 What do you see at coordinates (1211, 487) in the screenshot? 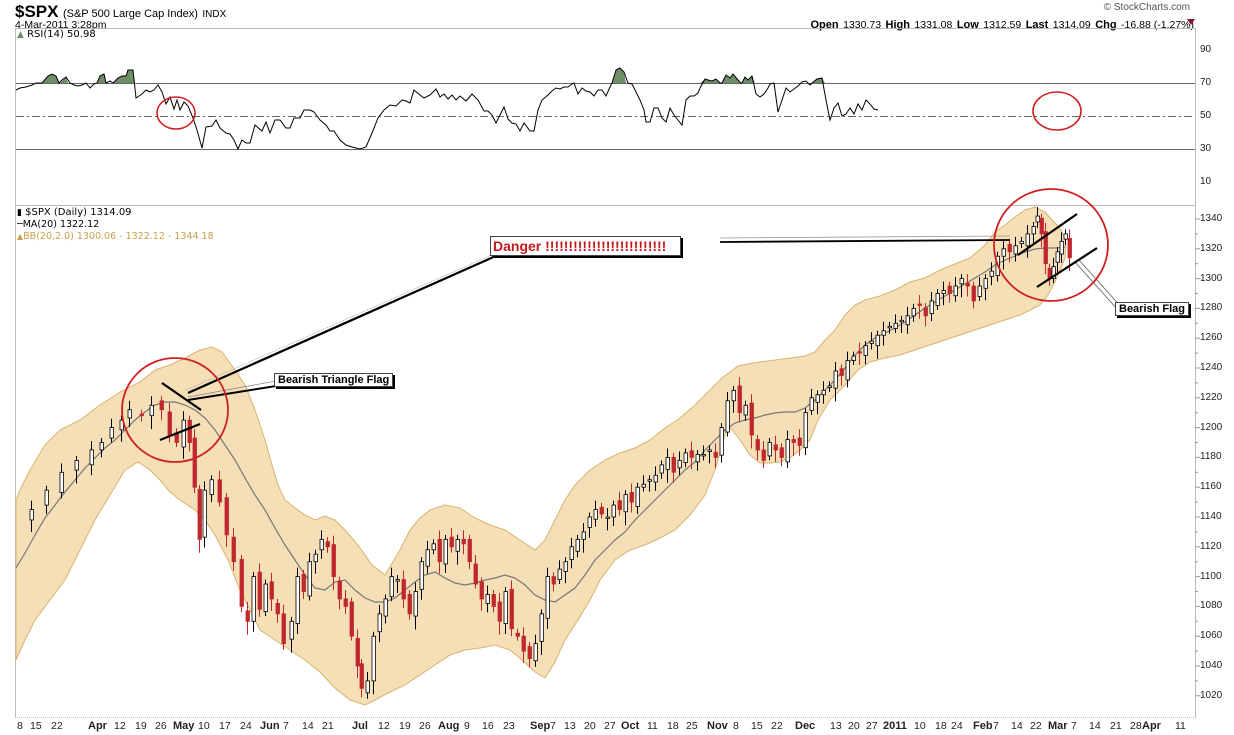
I see `price-tick-label: 1160` at bounding box center [1211, 487].